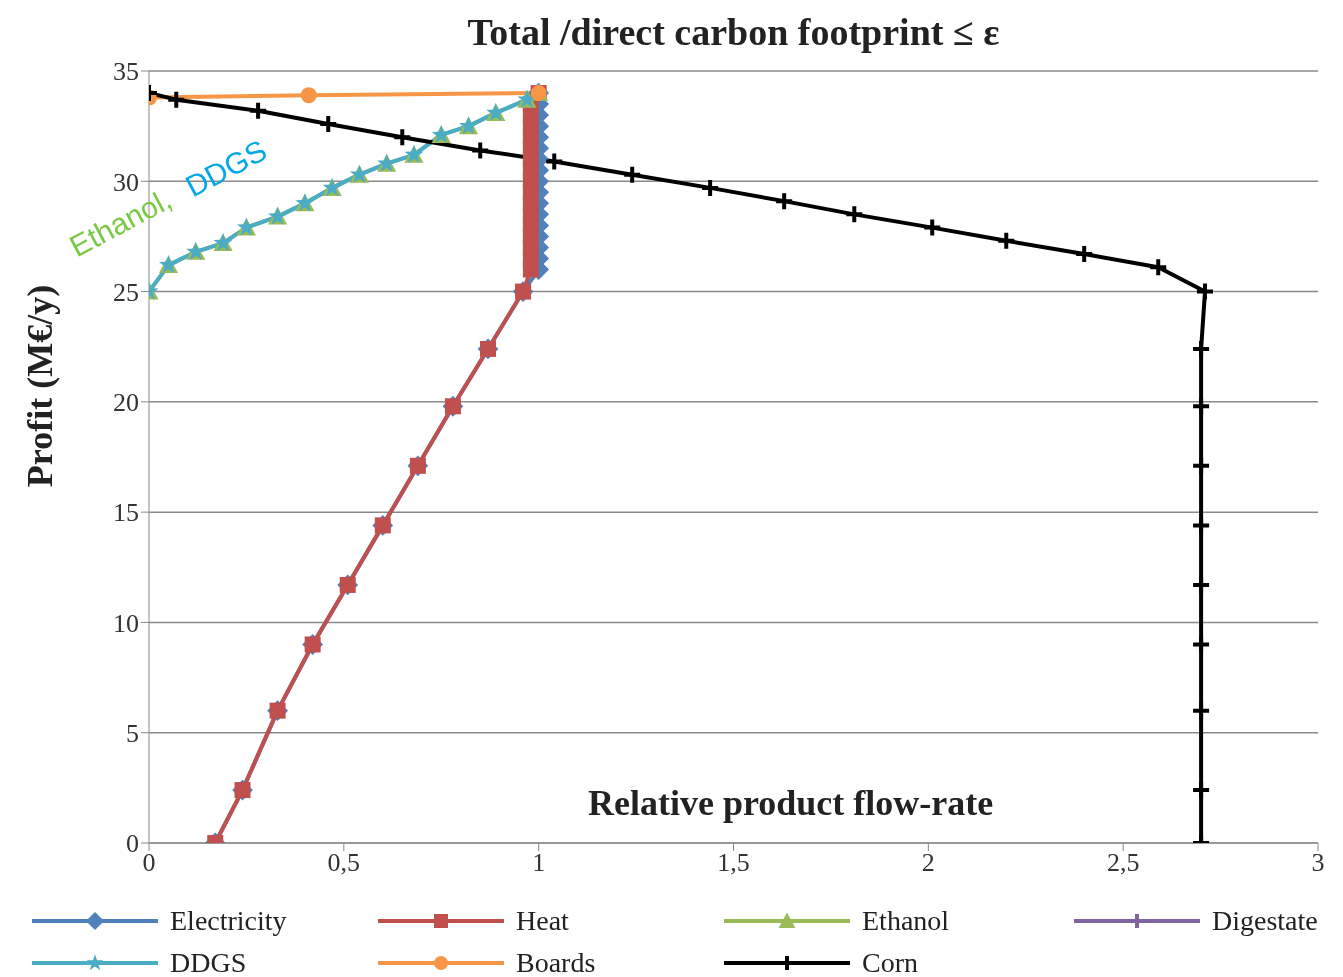 The image size is (1343, 977). Describe the element at coordinates (733, 32) in the screenshot. I see `chart-title: Total /direct carbon footprint ≤ ε` at that location.